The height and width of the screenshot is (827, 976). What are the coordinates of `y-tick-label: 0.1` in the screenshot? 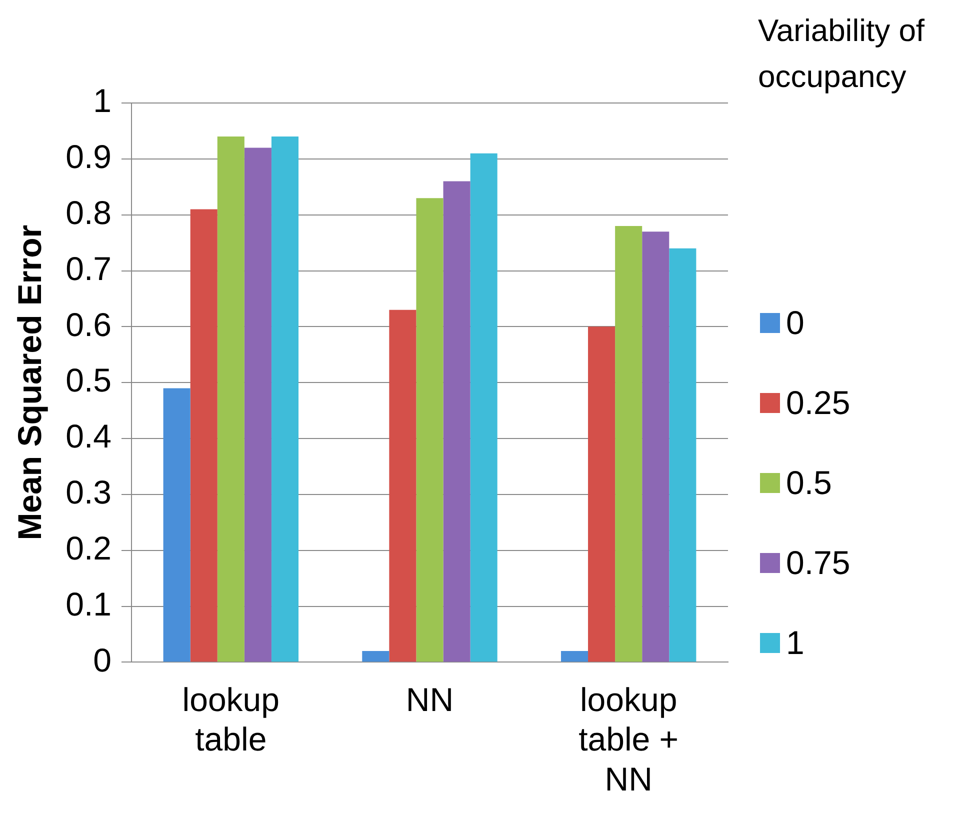 It's located at (89, 603).